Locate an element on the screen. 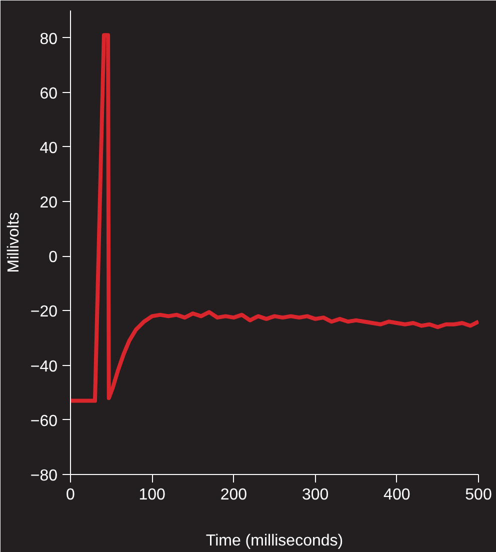 This screenshot has height=552, width=496. y-tick-label: 0 is located at coordinates (53, 257).